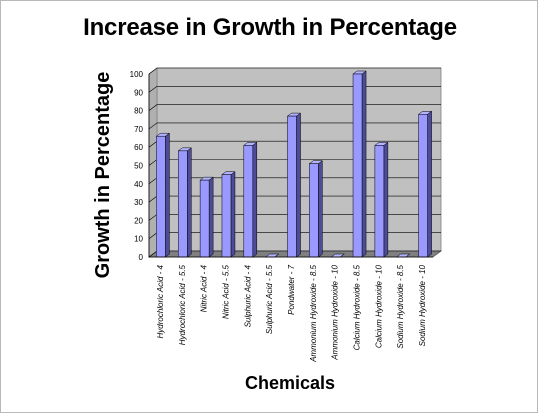 This screenshot has height=415, width=540. Describe the element at coordinates (400, 306) in the screenshot. I see `x-tick-label: Sodium Hydroxide - 8.5` at that location.